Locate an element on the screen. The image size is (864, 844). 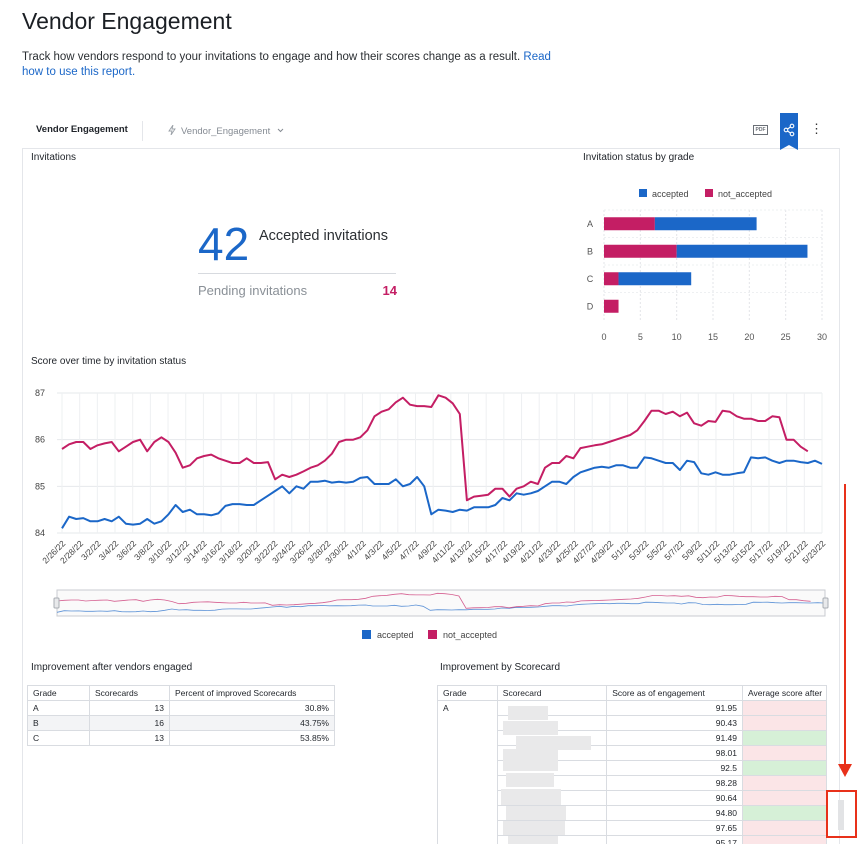
pdf-icon: PDF is located at coordinates (760, 130).